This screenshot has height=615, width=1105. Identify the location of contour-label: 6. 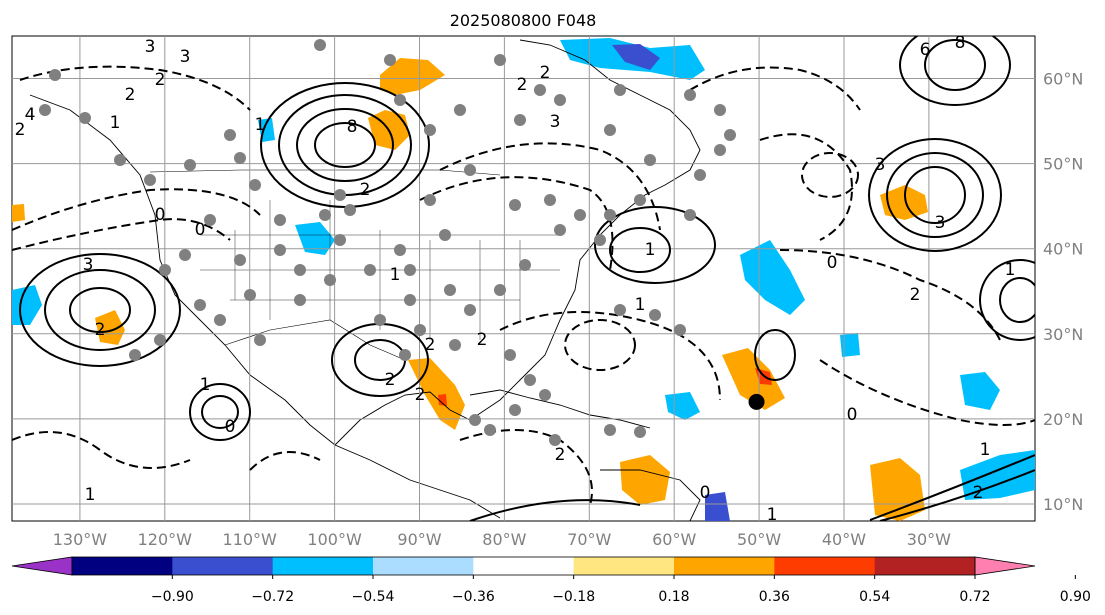
(925, 50).